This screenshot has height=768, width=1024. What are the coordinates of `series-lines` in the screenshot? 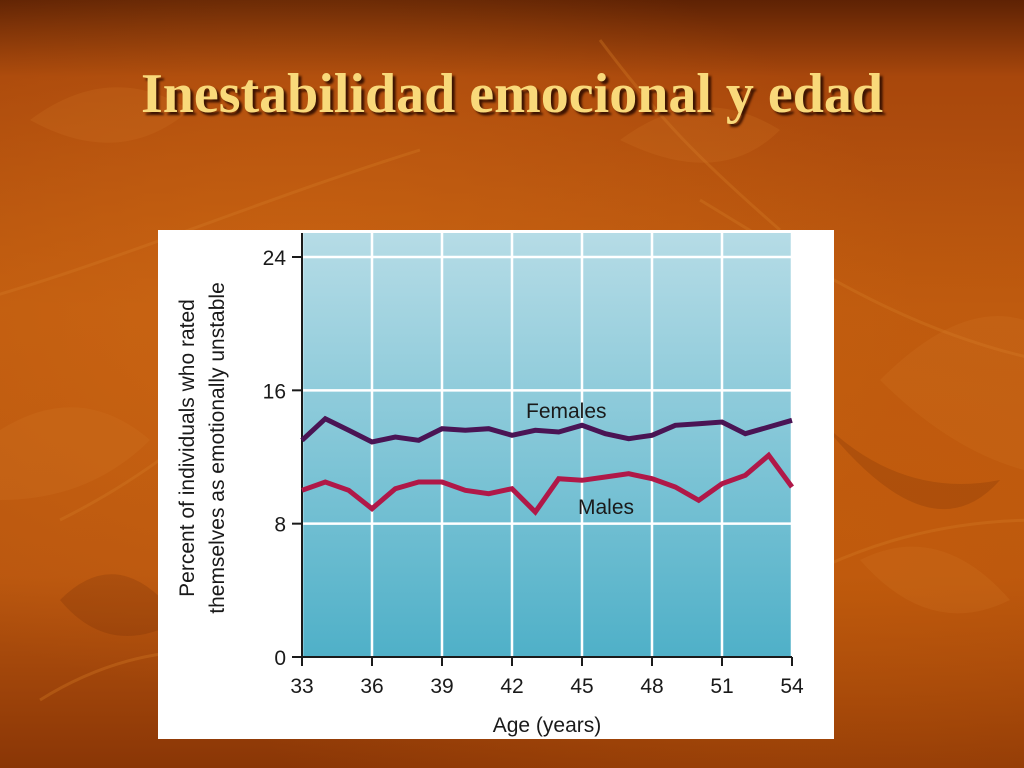 It's located at (547, 465).